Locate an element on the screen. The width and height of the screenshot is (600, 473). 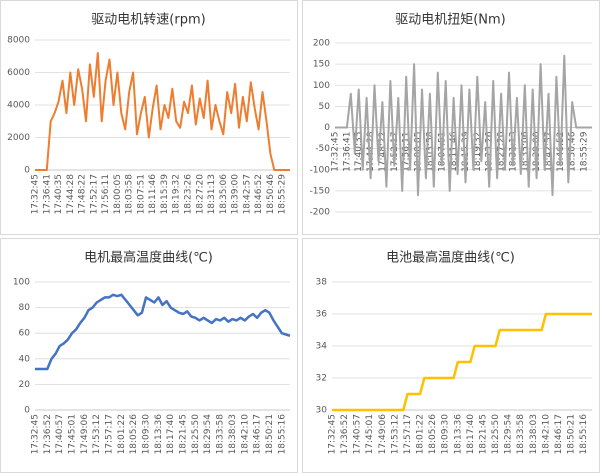
x-tick-label: 18:50:21 is located at coordinates (572, 434).